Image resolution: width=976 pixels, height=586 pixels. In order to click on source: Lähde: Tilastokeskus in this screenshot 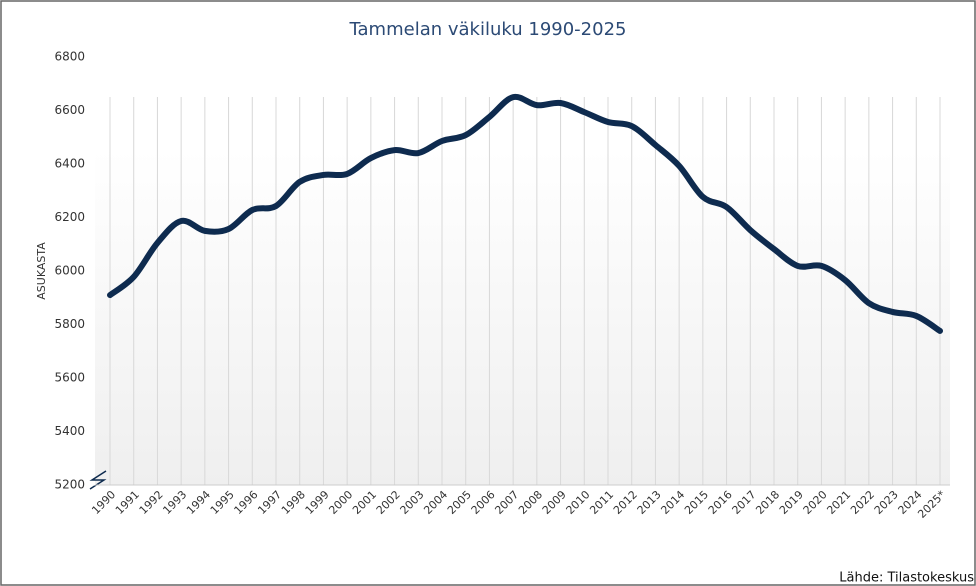, I will do `click(906, 578)`.